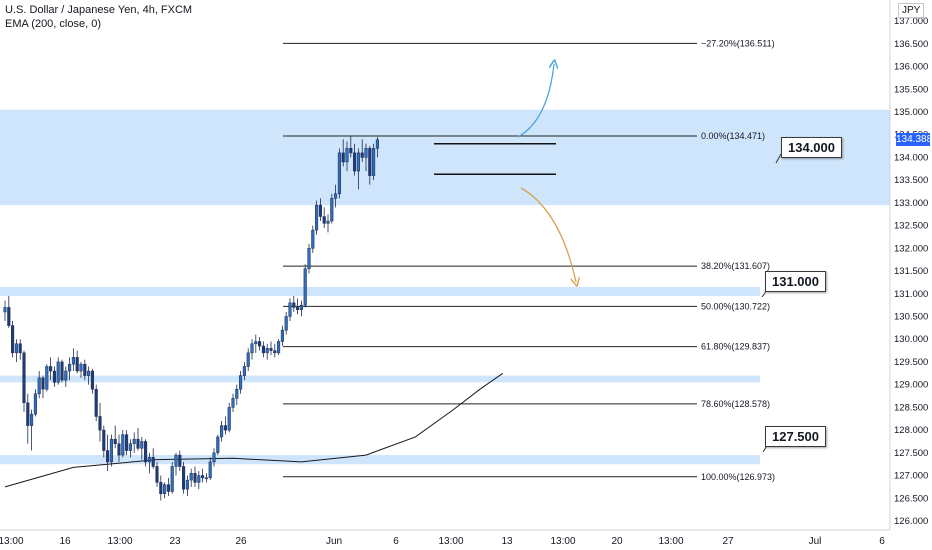 The height and width of the screenshot is (550, 932). Describe the element at coordinates (911, 498) in the screenshot. I see `price-tick-label: 126.500` at that location.